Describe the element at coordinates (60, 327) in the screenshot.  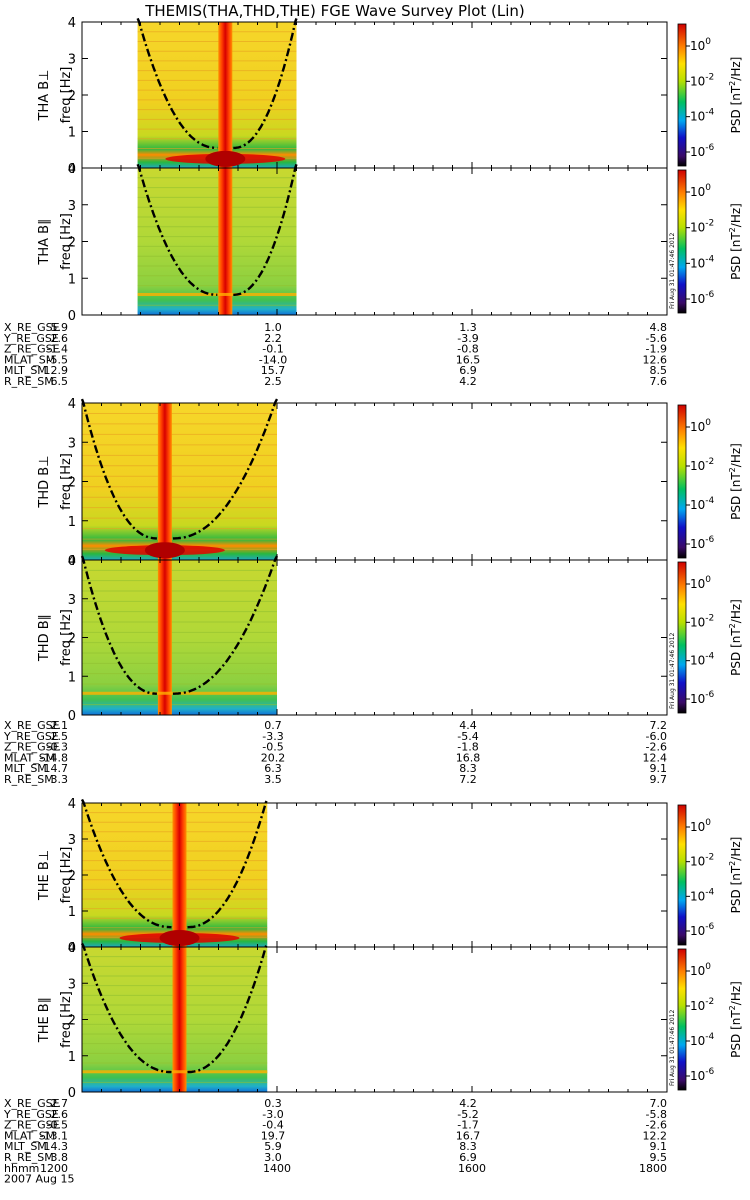
I see `ephemeris-value: 5.9` at that location.